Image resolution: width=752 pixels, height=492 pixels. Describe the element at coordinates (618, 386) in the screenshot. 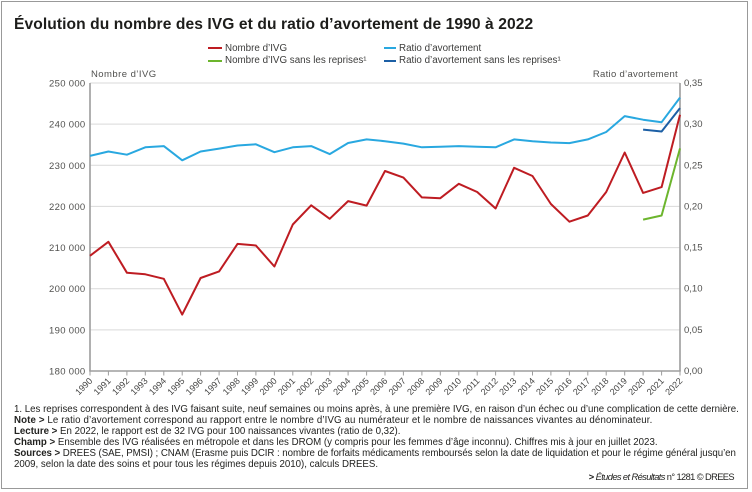

I see `svg-text: 2019` at that location.